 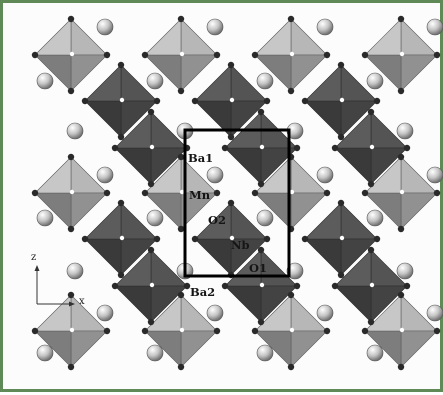 What do you see at coordinates (200, 195) in the screenshot?
I see `label-mn: Mn` at bounding box center [200, 195].